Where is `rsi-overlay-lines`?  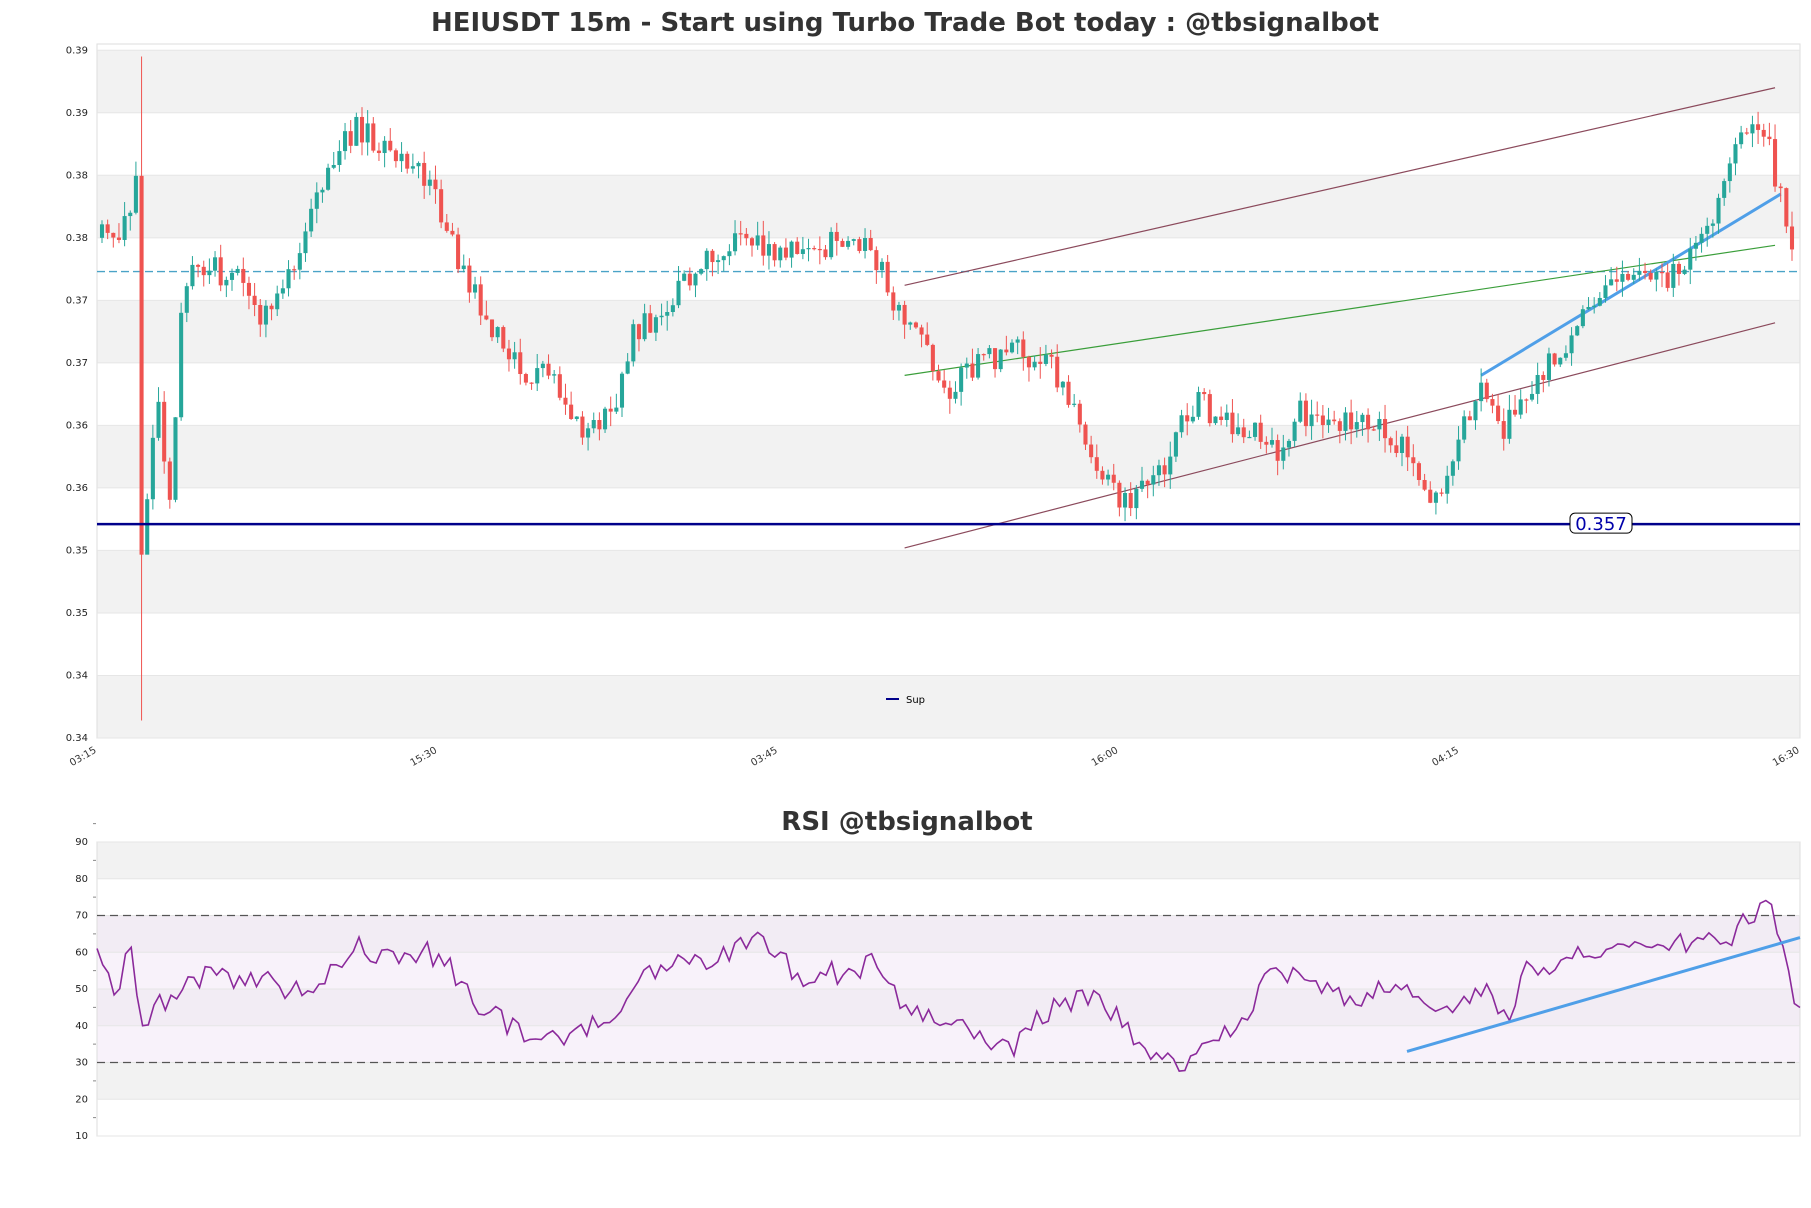 rsi-overlay-lines is located at coordinates (948, 985).